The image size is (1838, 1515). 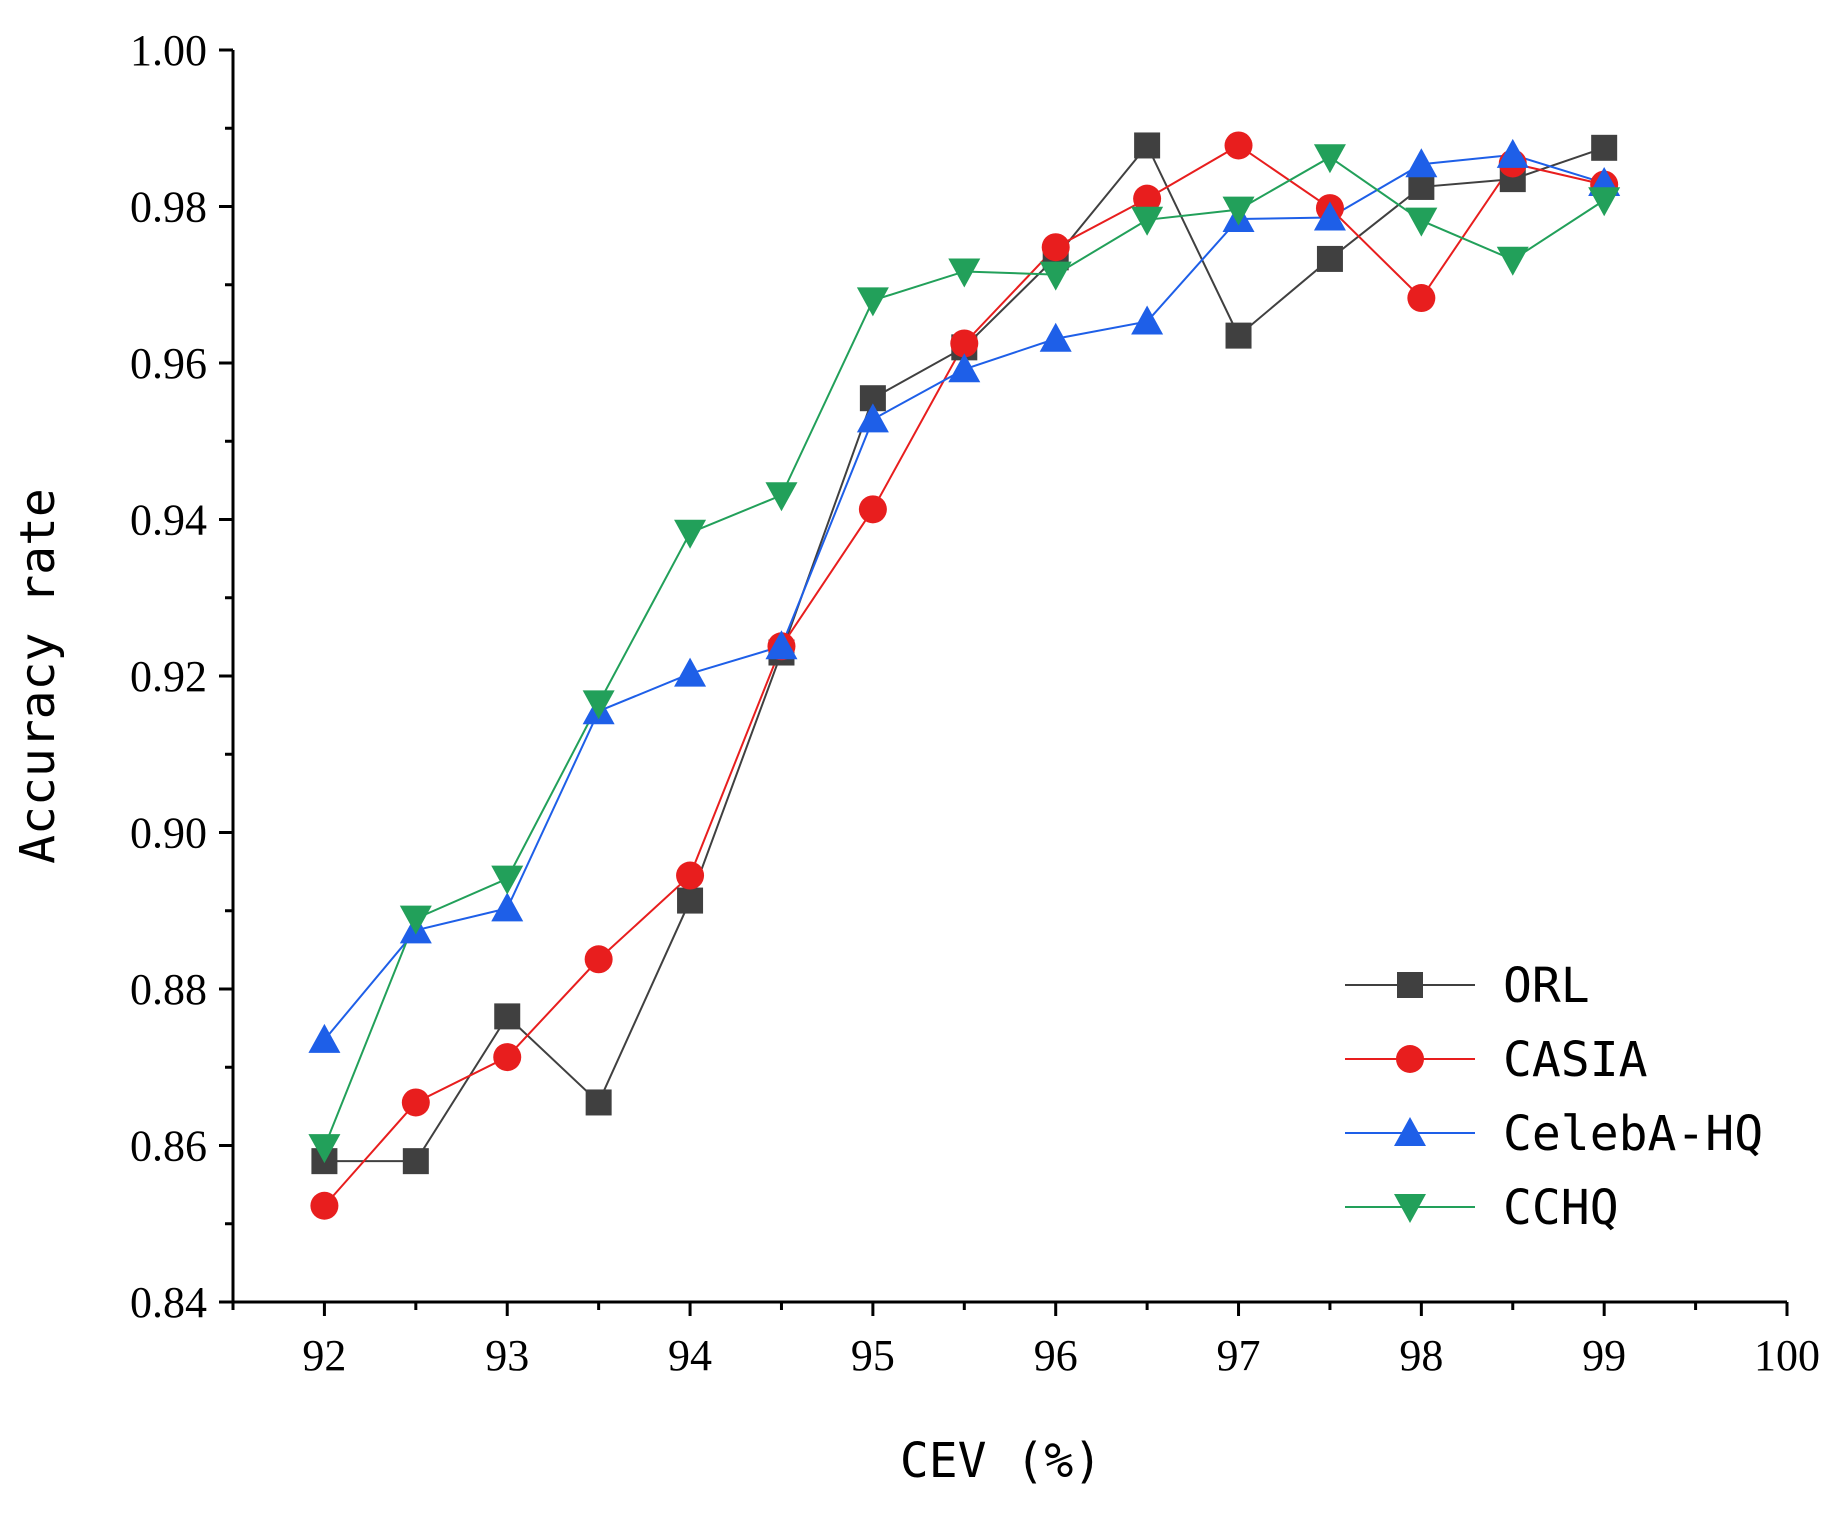 What do you see at coordinates (1604, 1355) in the screenshot?
I see `x-tick-label: 99` at bounding box center [1604, 1355].